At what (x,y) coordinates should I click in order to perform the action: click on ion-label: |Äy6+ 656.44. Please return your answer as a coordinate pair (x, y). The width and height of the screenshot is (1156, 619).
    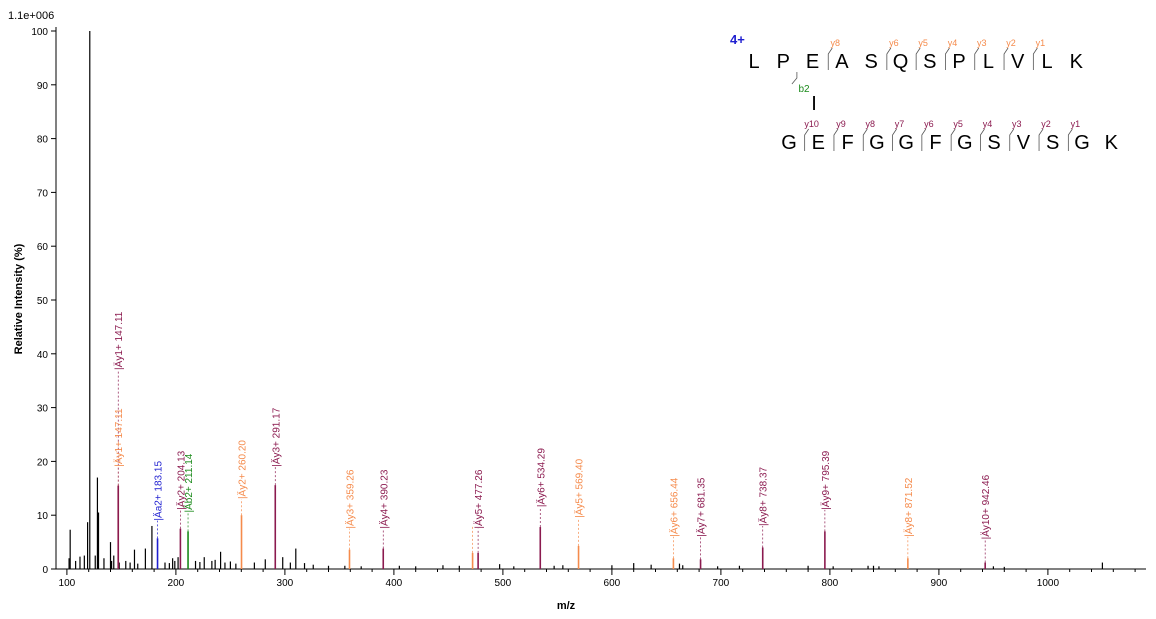
    Looking at the image, I should click on (674, 506).